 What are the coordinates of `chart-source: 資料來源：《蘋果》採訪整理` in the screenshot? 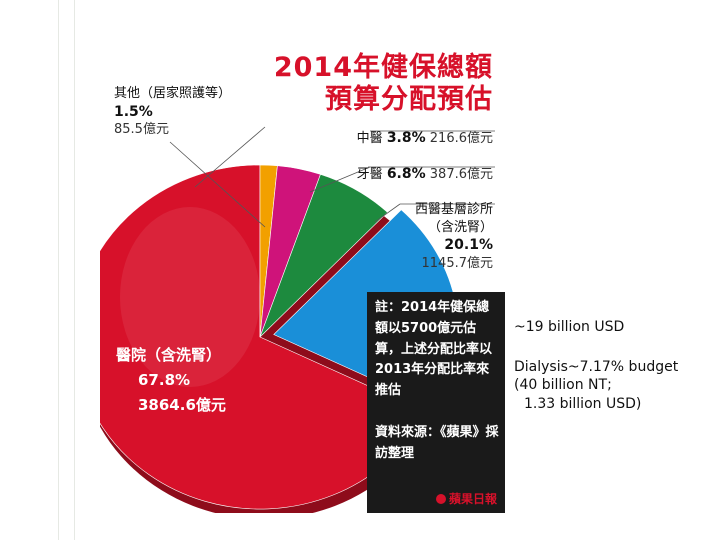 It's located at (437, 443).